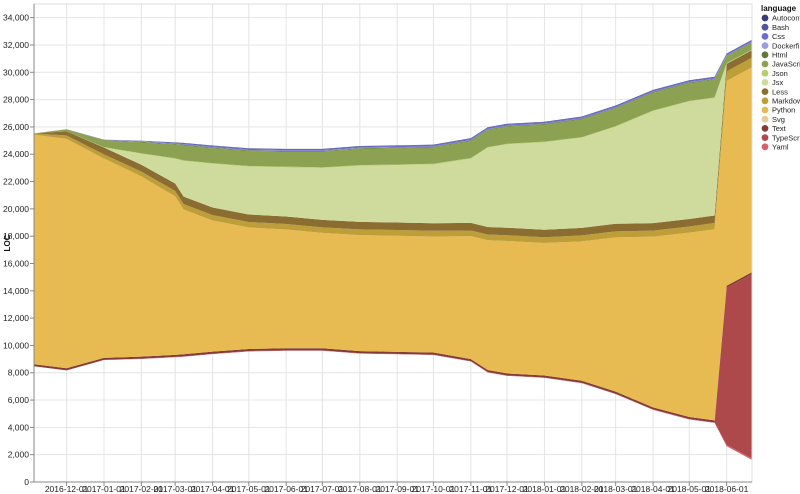  What do you see at coordinates (16, 182) in the screenshot?
I see `y-tick-label: 22,000` at bounding box center [16, 182].